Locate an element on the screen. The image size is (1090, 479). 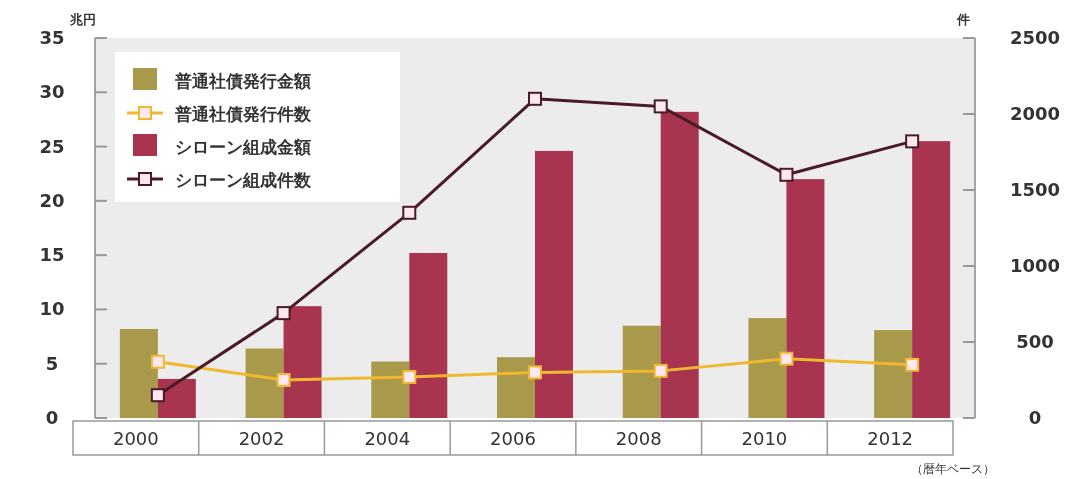
y-tick-label: 25 is located at coordinates (52, 146).